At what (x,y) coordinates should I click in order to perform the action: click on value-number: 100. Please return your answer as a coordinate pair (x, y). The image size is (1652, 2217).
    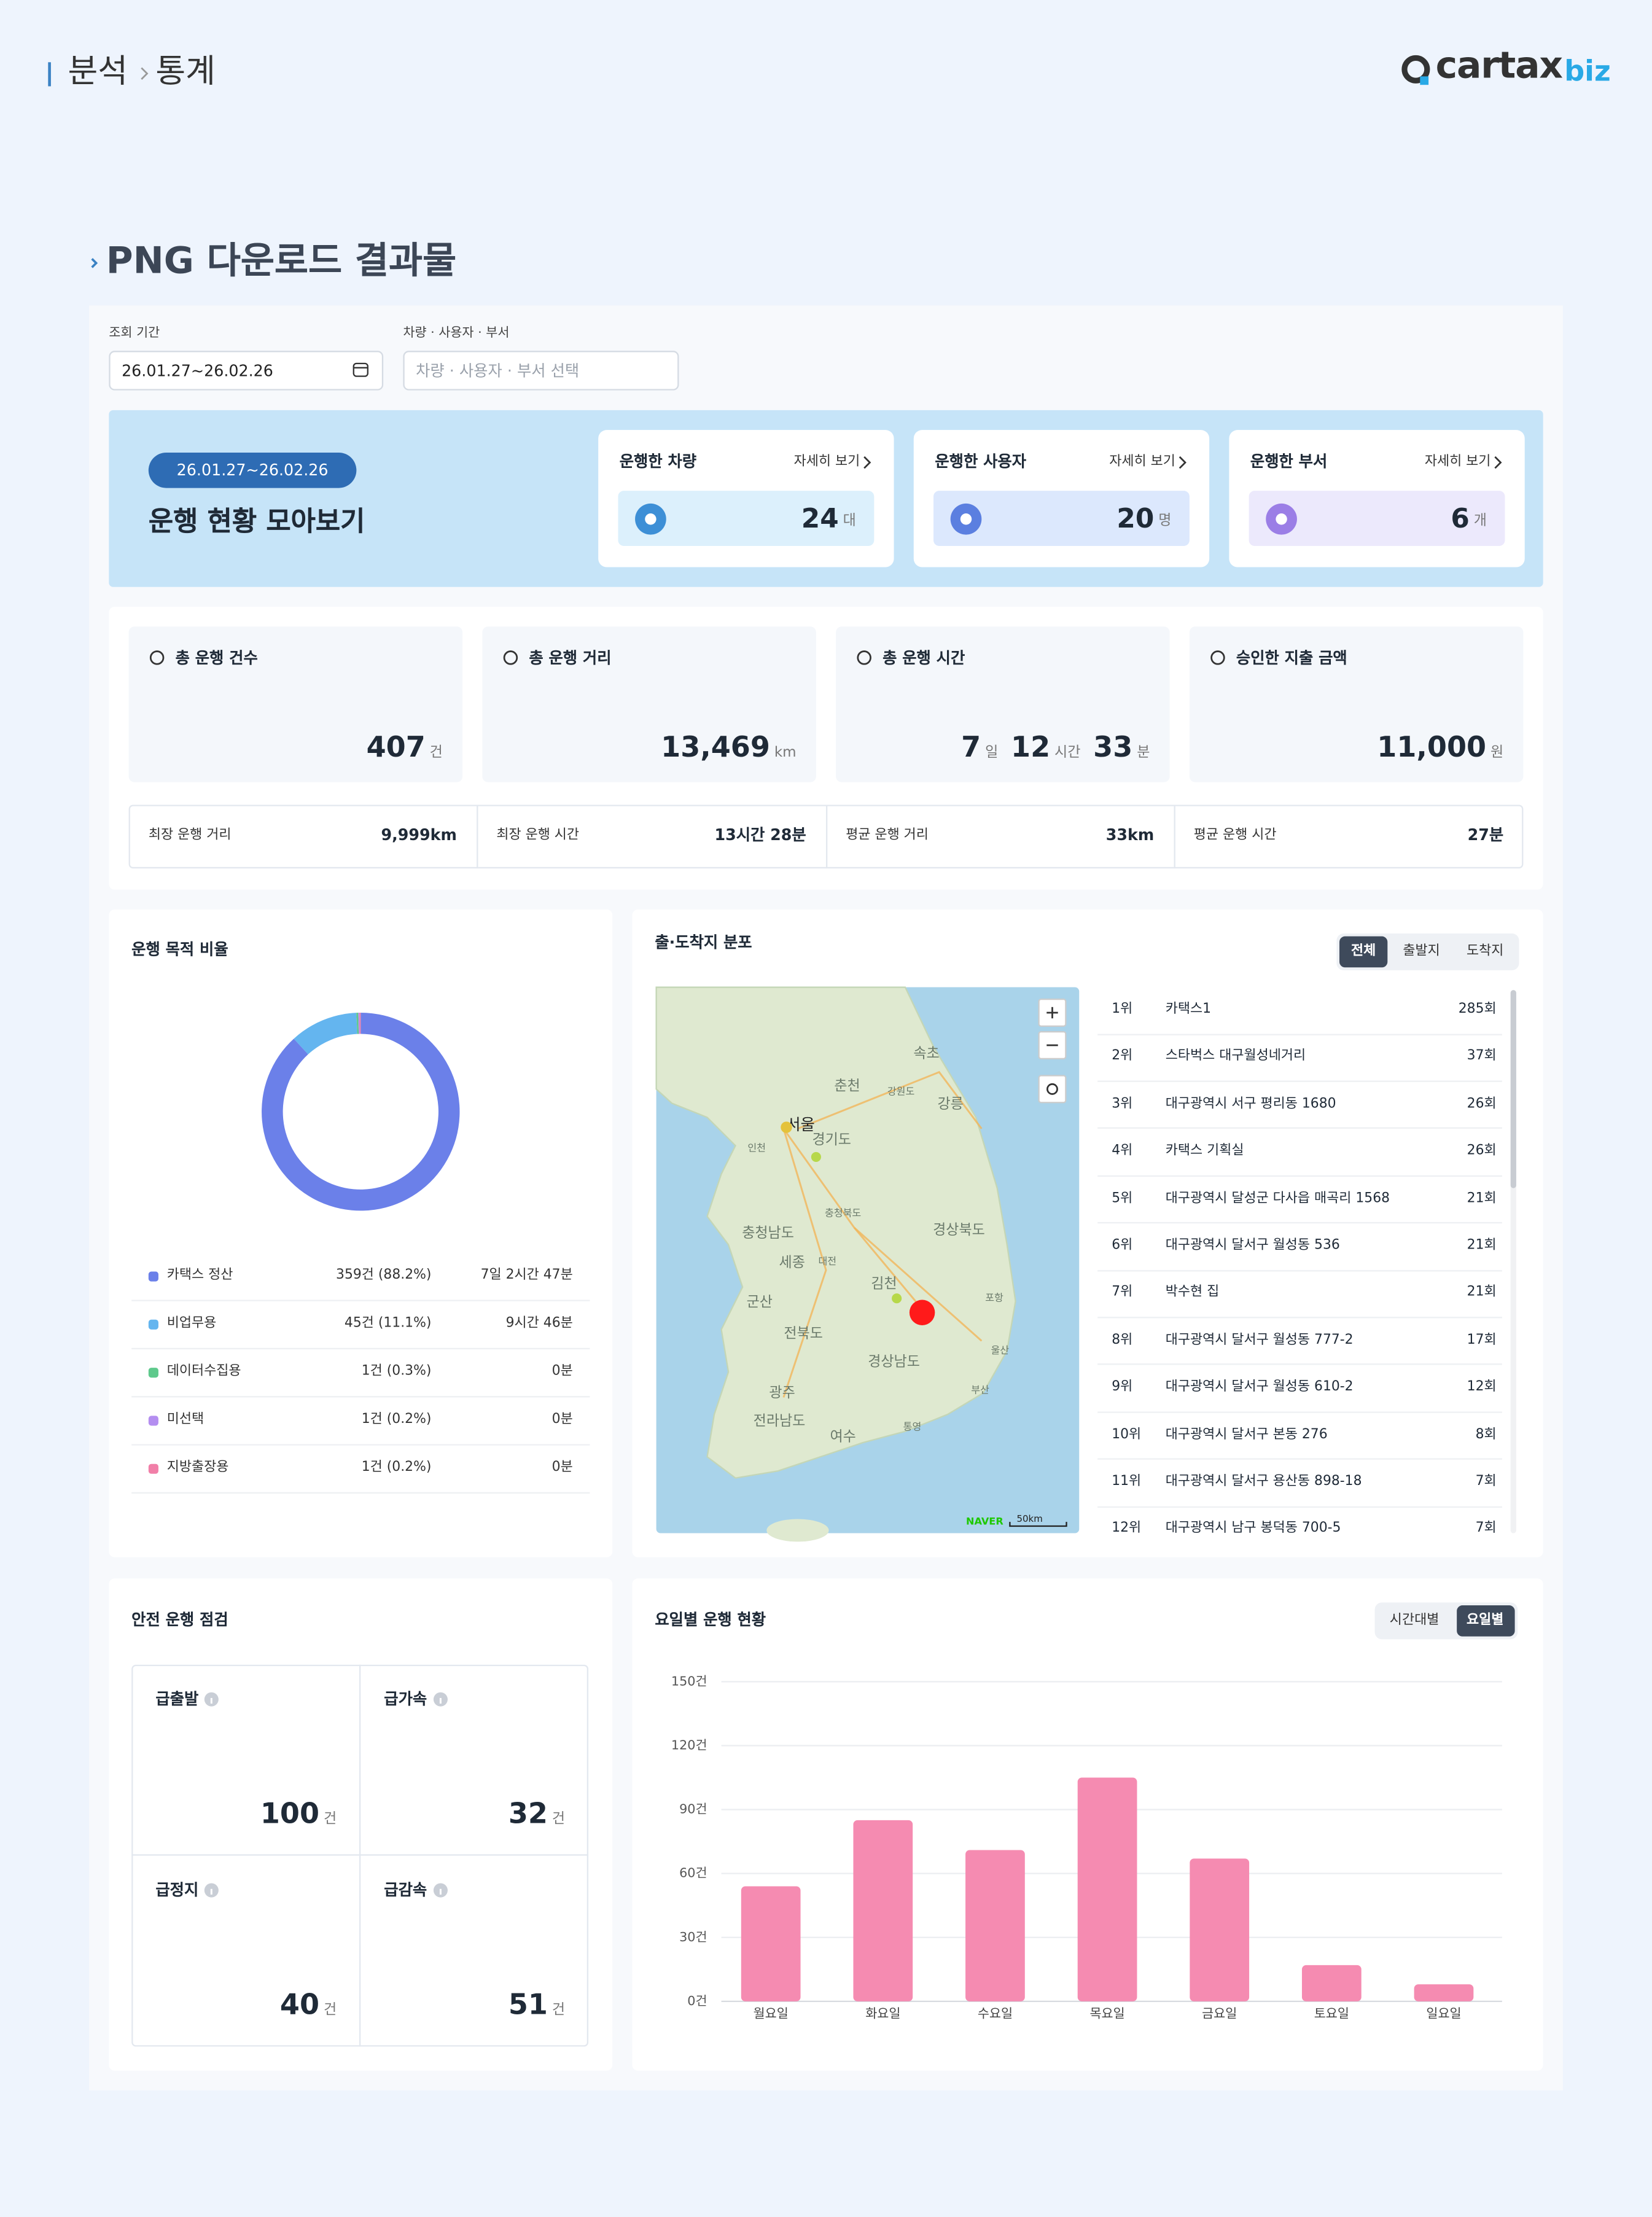
    Looking at the image, I should click on (290, 1813).